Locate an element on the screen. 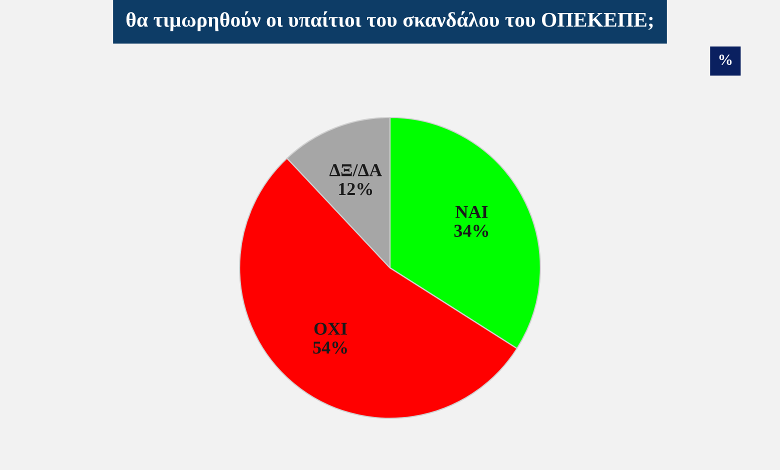  slice-label: ΔΞ/ΔΑ is located at coordinates (355, 170).